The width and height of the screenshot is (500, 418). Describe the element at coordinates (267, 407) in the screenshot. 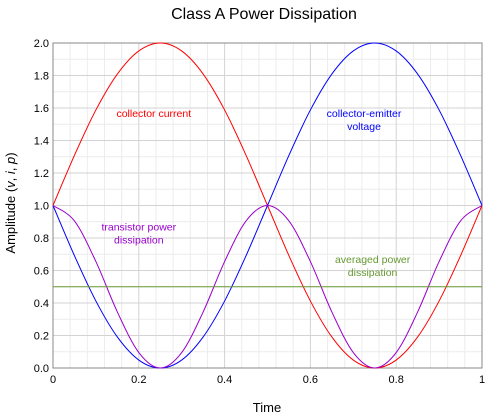

I see `x-axis-label: Time` at that location.